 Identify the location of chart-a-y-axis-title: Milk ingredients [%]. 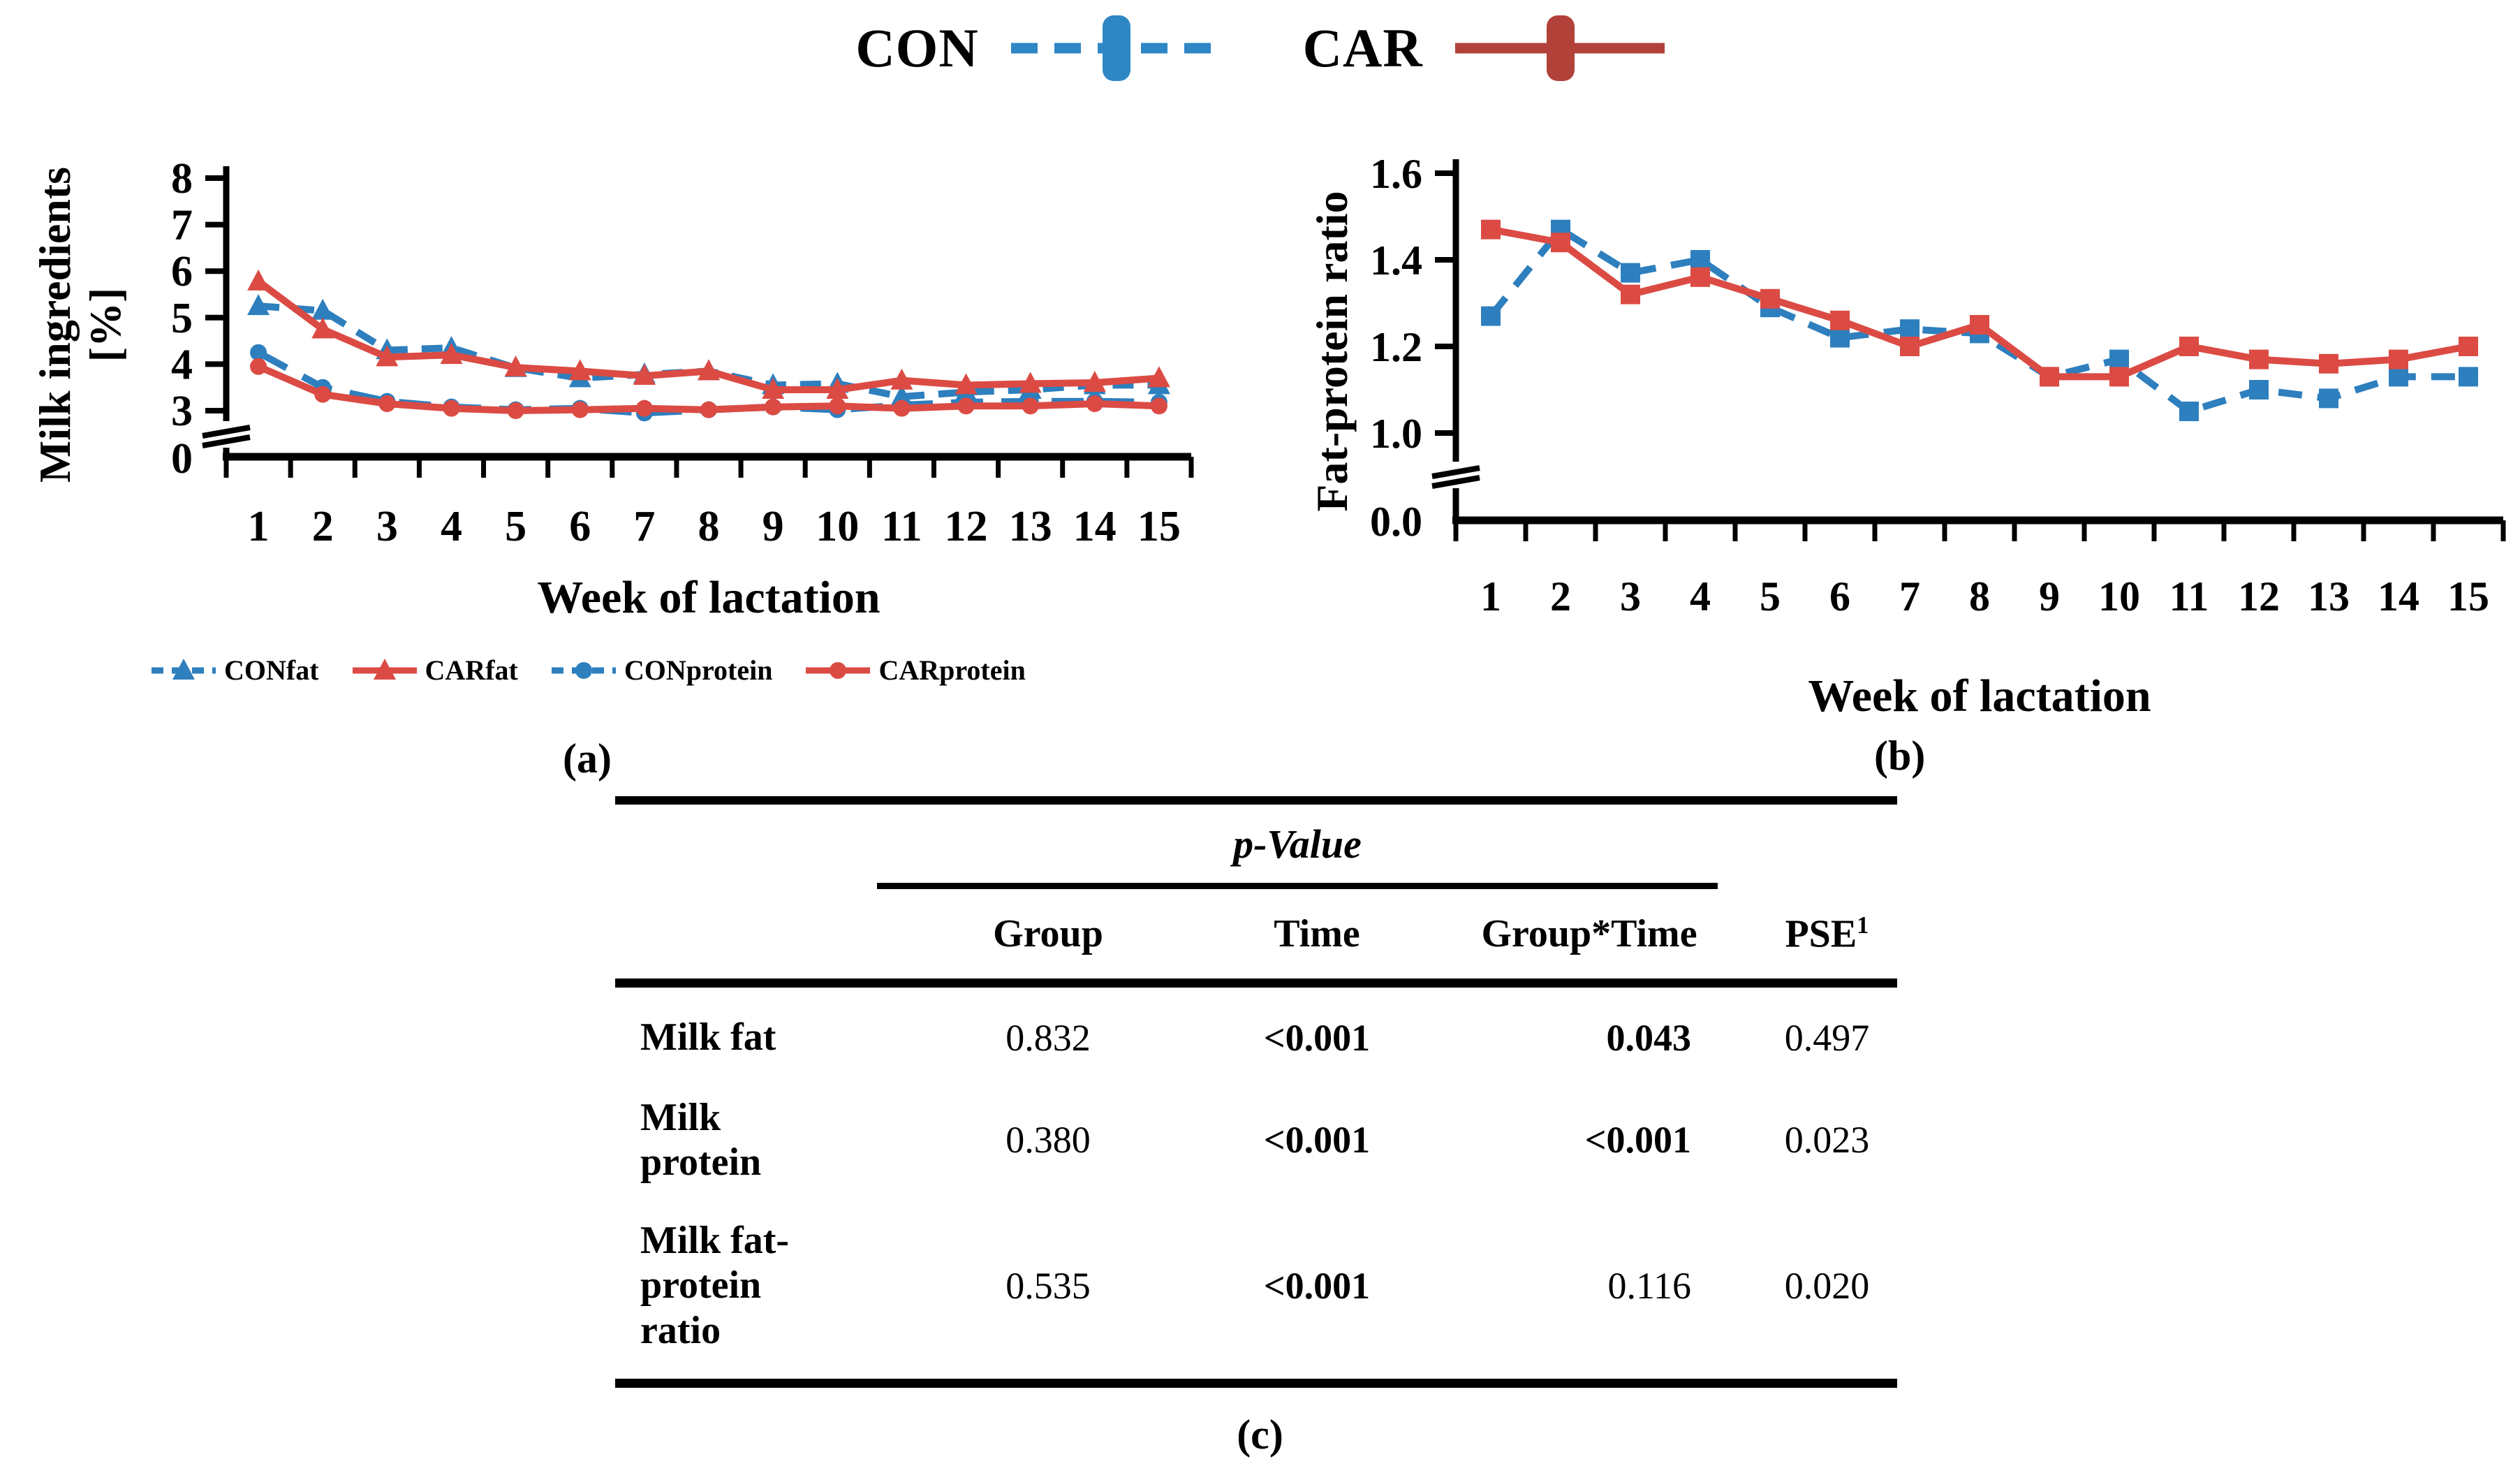
(81, 324).